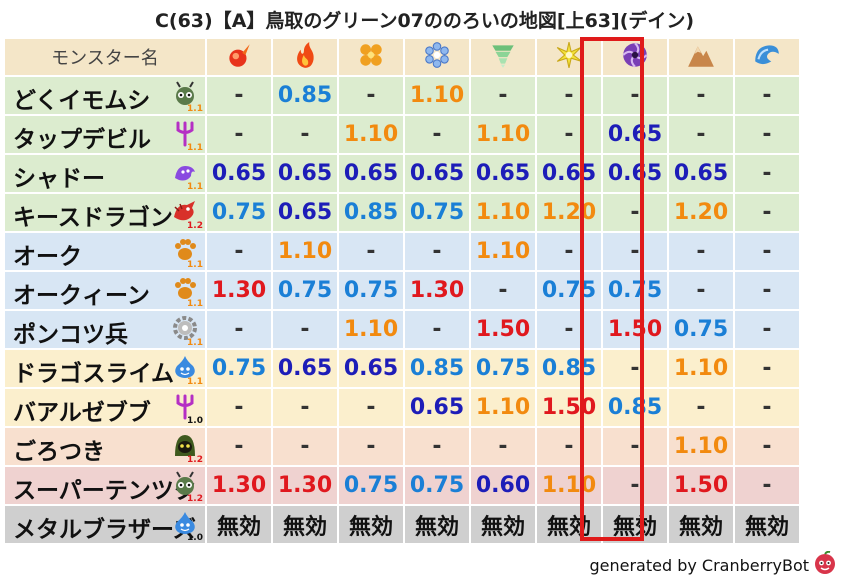  What do you see at coordinates (239, 55) in the screenshot?
I see `fire-orb-icon` at bounding box center [239, 55].